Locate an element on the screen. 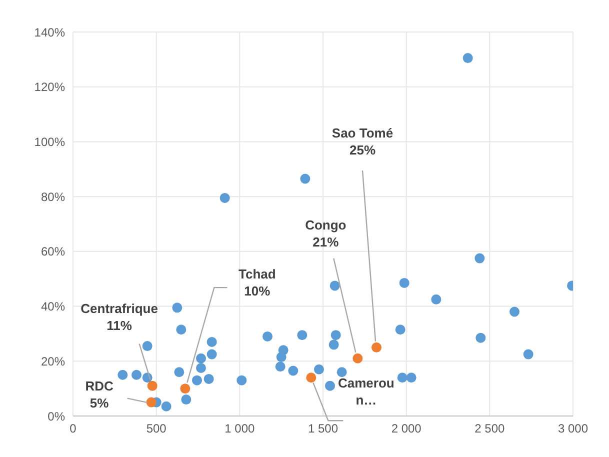 The width and height of the screenshot is (609, 457). y-tick-label: 40% is located at coordinates (53, 307).